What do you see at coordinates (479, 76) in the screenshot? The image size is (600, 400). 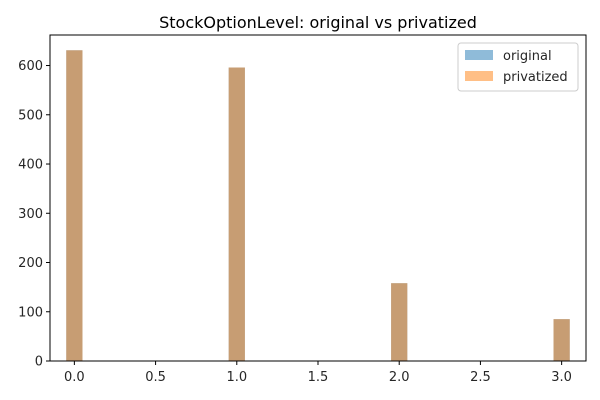 I see `legend-swatch-privatized` at bounding box center [479, 76].